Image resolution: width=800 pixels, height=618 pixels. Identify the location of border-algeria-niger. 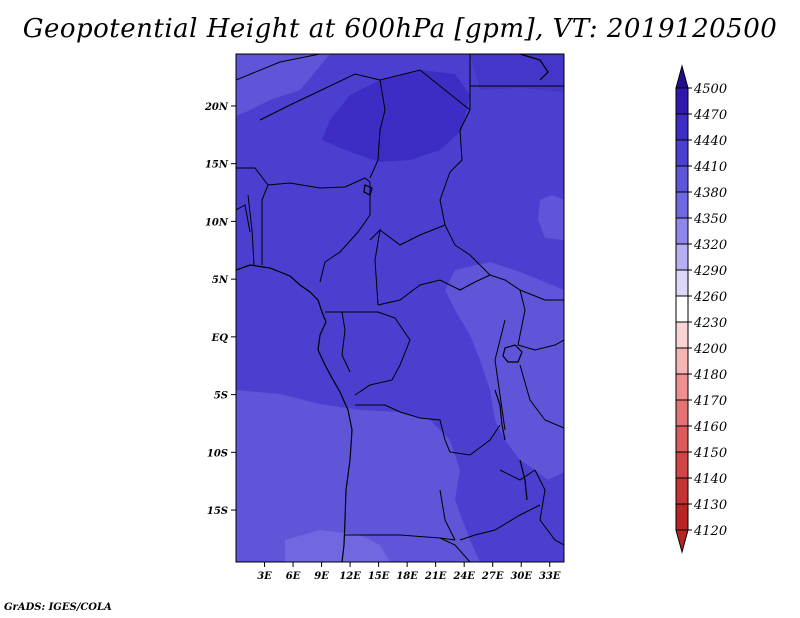
(320, 97).